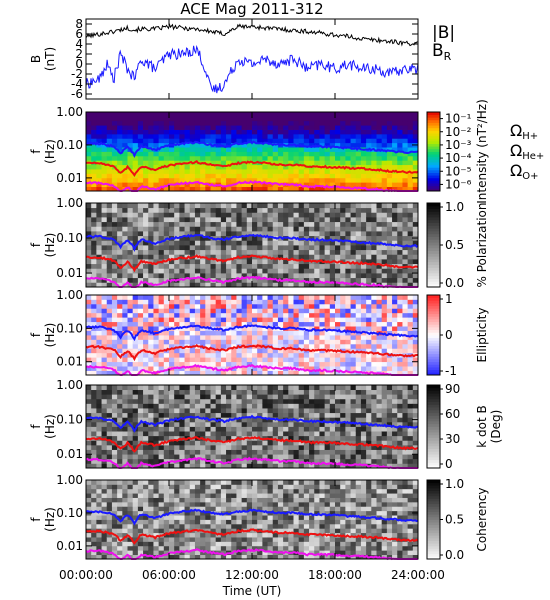 The width and height of the screenshot is (550, 600). I want to click on legend-btotal: |B|, so click(443, 33).